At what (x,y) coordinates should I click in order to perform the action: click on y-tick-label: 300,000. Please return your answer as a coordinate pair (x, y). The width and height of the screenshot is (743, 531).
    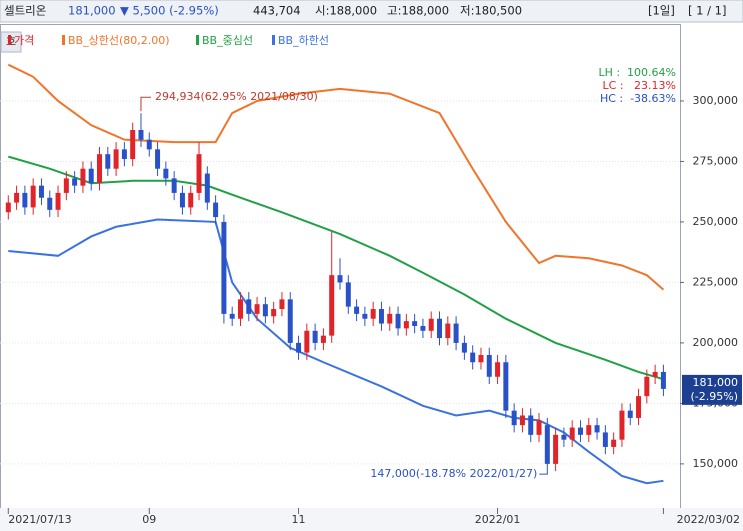
    Looking at the image, I should click on (716, 100).